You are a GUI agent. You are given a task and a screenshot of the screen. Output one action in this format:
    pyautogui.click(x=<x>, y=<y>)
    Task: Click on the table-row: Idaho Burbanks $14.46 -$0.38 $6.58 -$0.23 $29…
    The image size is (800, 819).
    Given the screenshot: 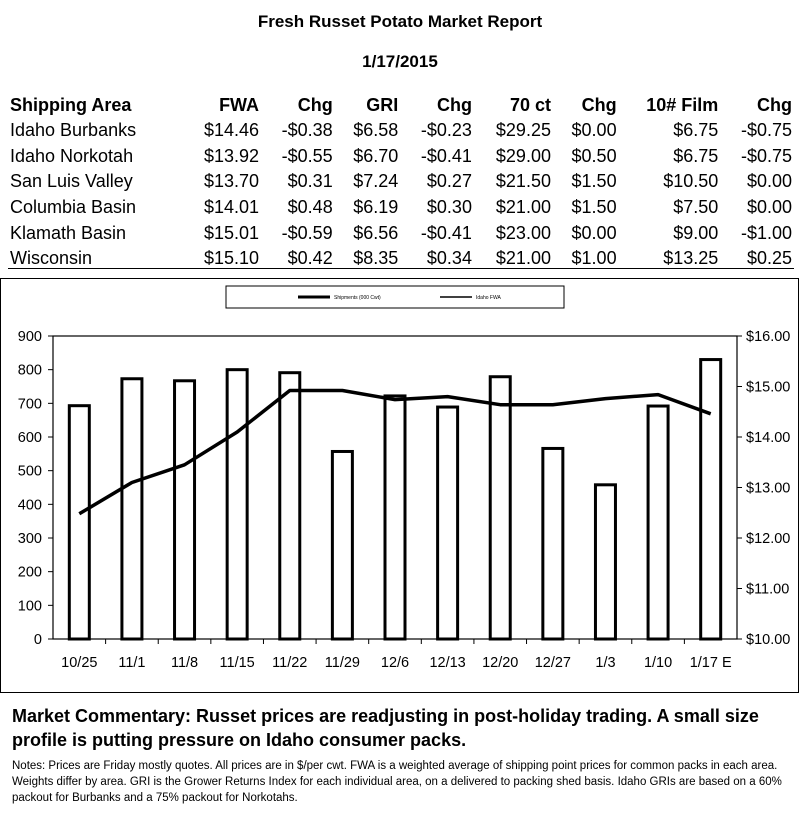 What is the action you would take?
    pyautogui.click(x=401, y=131)
    